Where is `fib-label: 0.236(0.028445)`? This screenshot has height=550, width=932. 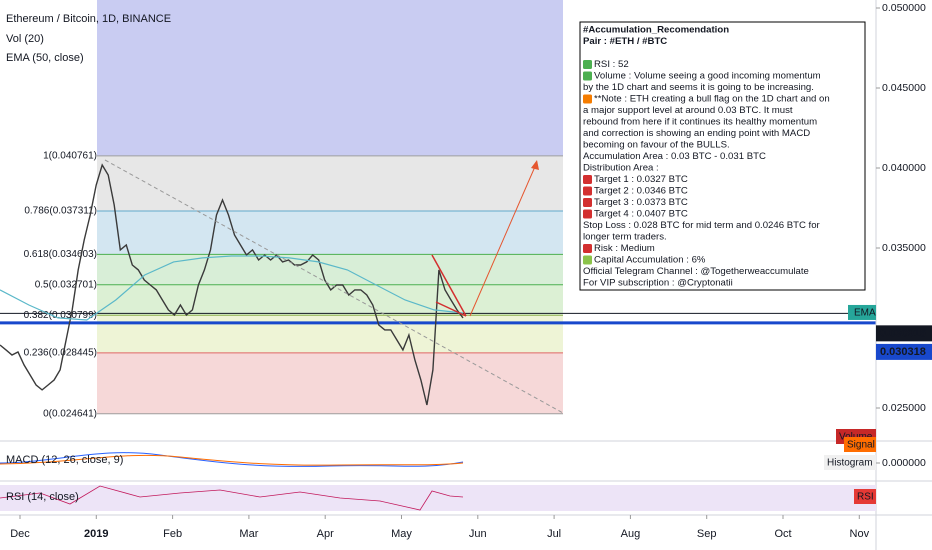 fib-label: 0.236(0.028445) is located at coordinates (60, 353).